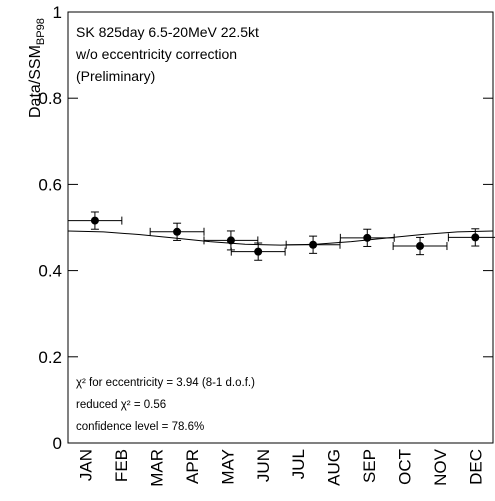  Describe the element at coordinates (280, 238) in the screenshot. I see `expected-curve` at that location.